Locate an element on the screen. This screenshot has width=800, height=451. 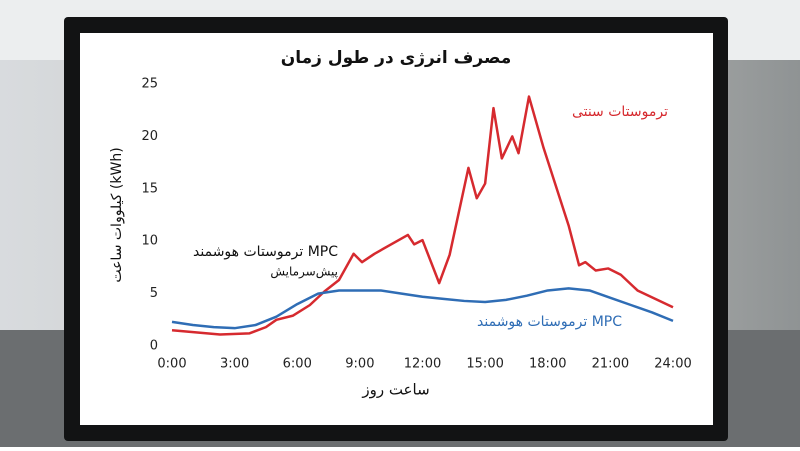
y-axis-label: کیلووات ساعت (kWh) is located at coordinates (117, 214).